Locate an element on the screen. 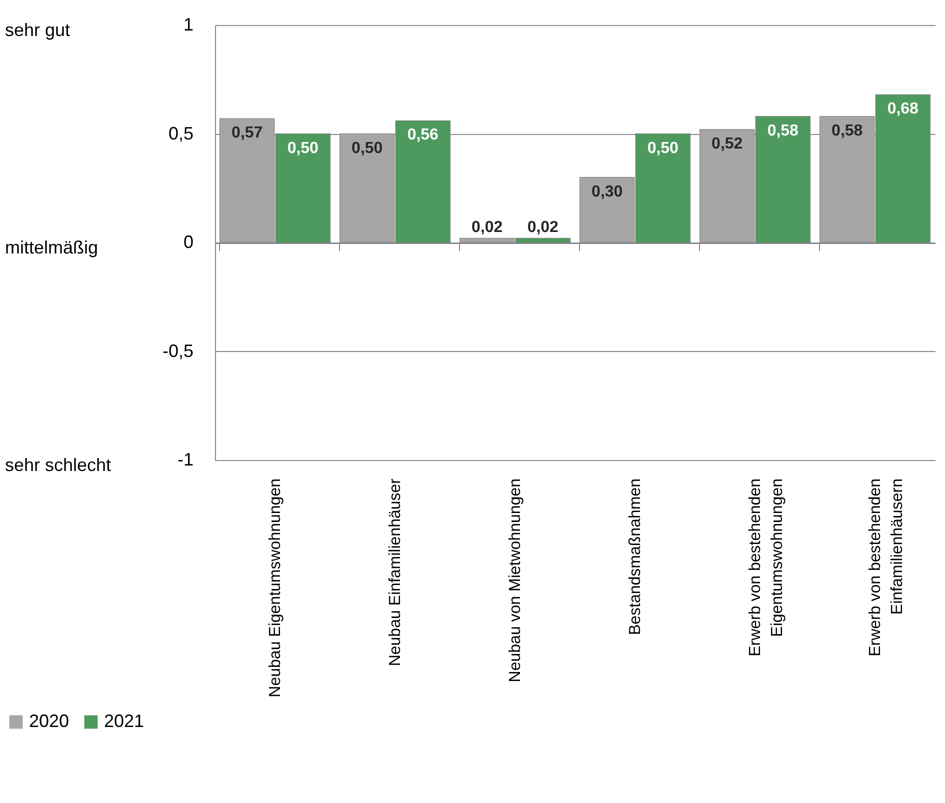  y-tick-label: 0,5 is located at coordinates (181, 133).